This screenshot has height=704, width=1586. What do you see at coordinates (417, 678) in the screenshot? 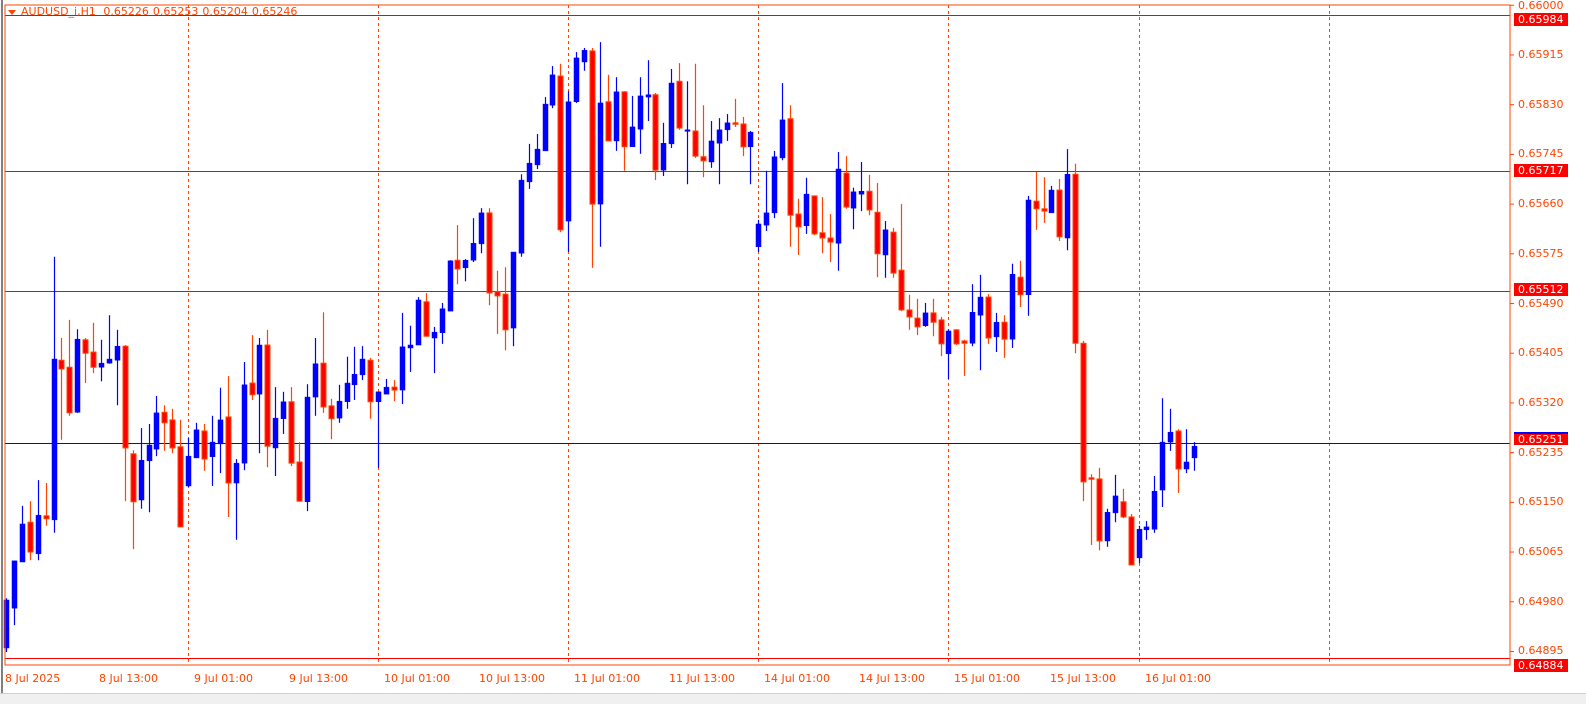
I see `x-tick-label: 10 Jul 01:00` at bounding box center [417, 678].